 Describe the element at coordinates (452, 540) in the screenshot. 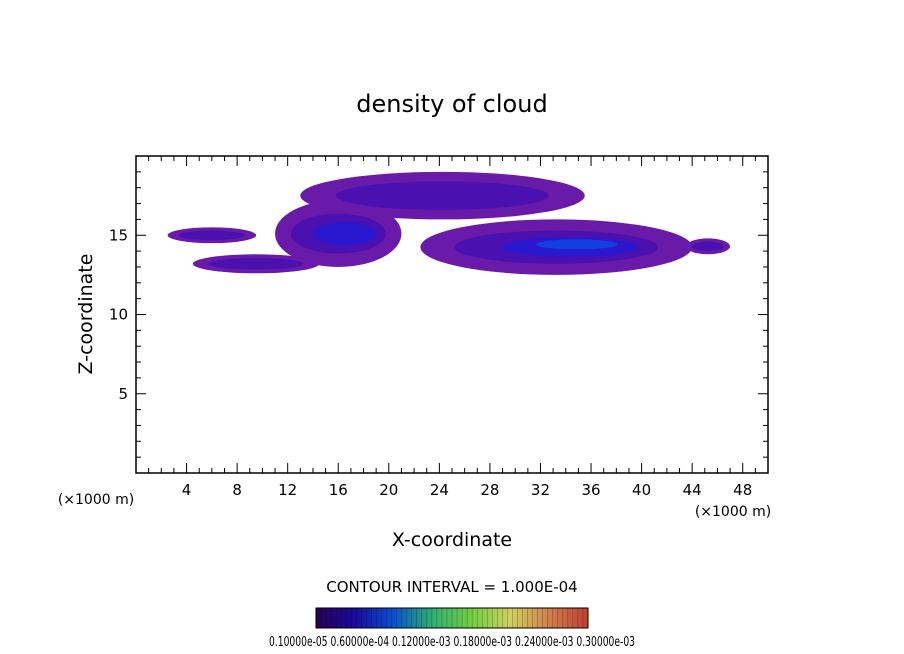

I see `x-axis-label: X-coordinate` at that location.